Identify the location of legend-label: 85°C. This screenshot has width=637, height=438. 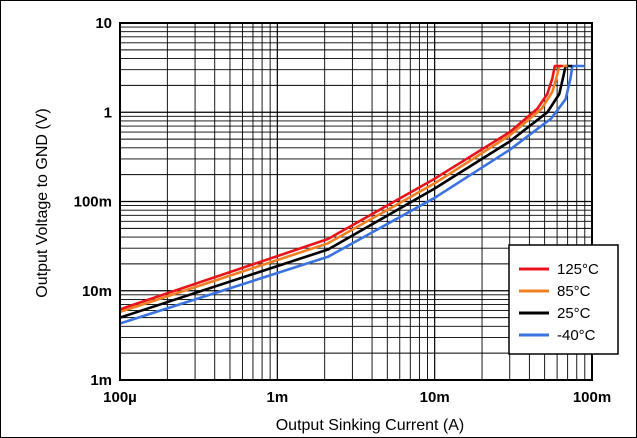
(574, 291).